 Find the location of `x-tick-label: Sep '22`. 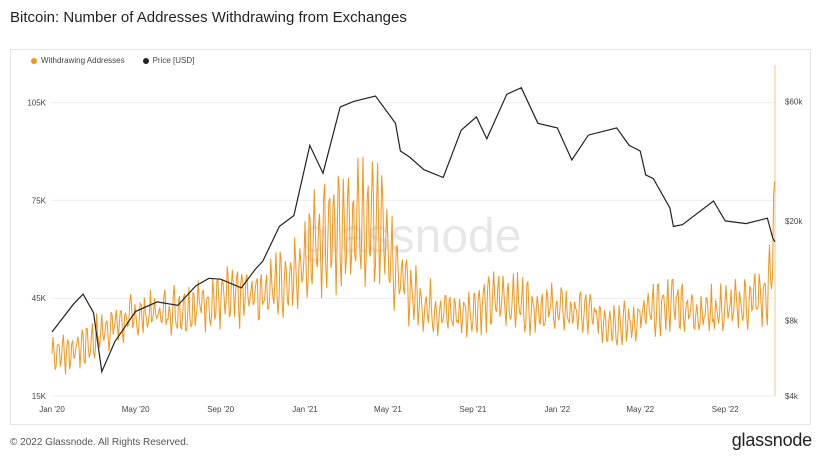

x-tick-label: Sep '22 is located at coordinates (725, 409).